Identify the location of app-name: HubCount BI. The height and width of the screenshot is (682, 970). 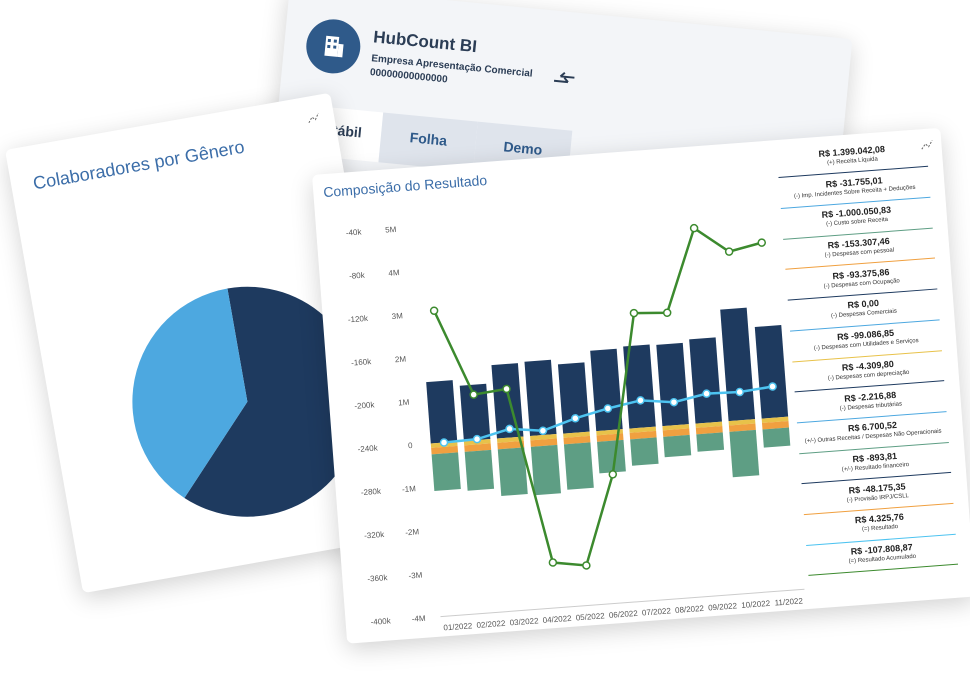
(425, 42).